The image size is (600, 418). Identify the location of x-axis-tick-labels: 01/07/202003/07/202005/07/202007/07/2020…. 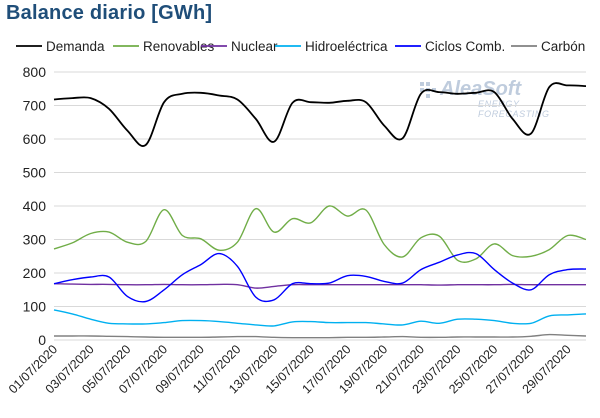
(290, 369).